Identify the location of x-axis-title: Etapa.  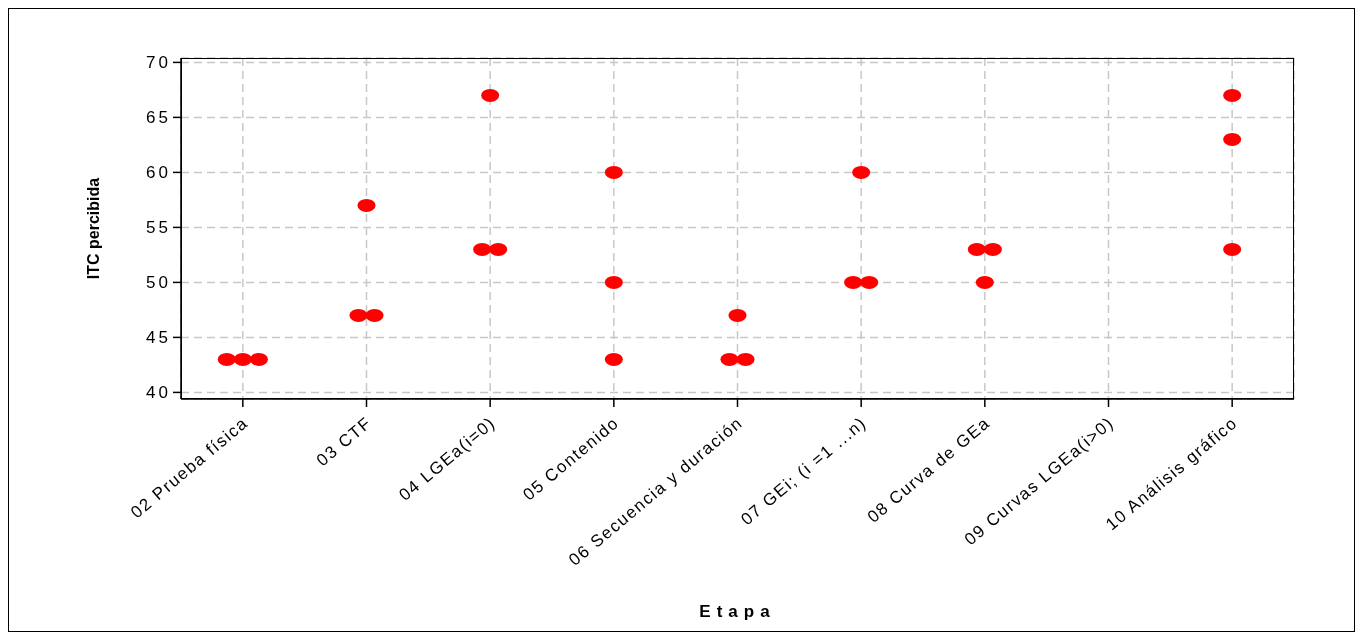
(737, 611).